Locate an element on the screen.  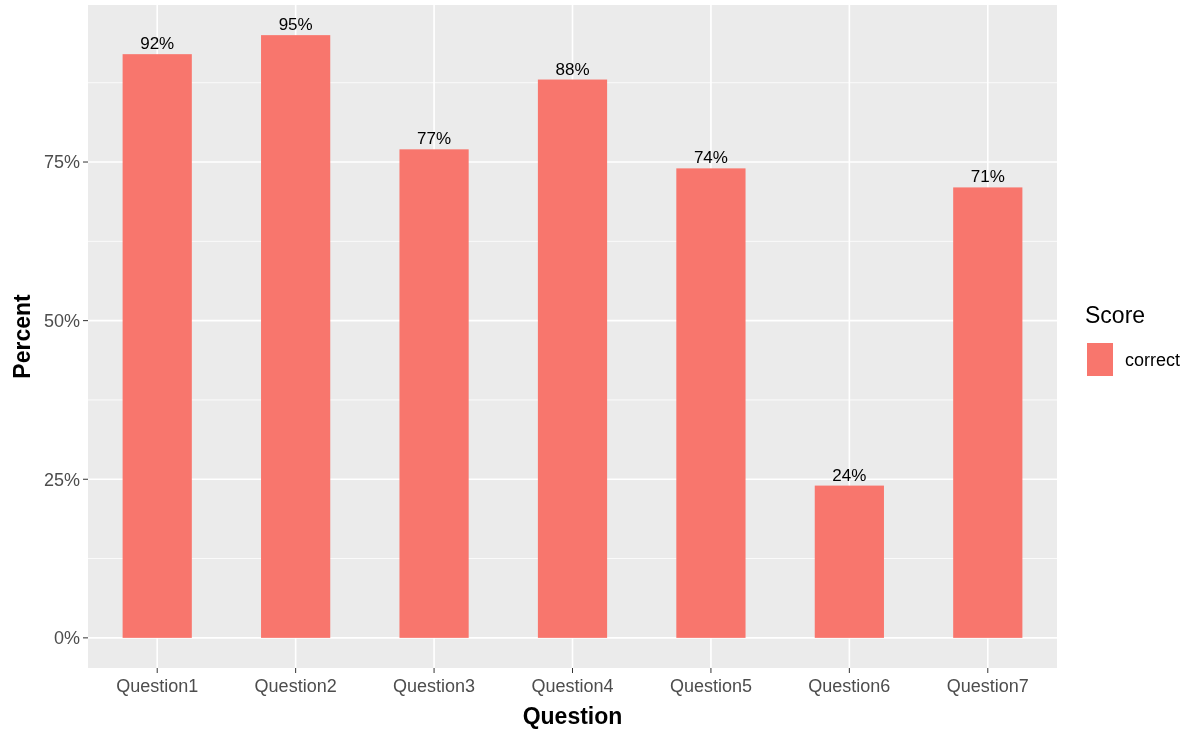
data-label: 92% is located at coordinates (157, 44).